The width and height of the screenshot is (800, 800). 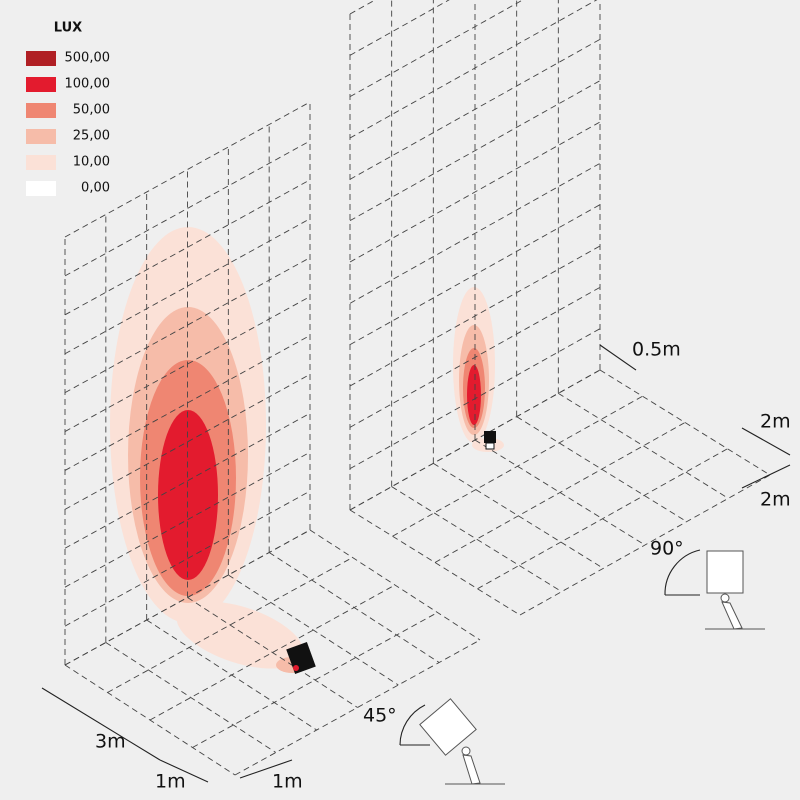 What do you see at coordinates (95, 188) in the screenshot?
I see `legend-label: 0,00` at bounding box center [95, 188].